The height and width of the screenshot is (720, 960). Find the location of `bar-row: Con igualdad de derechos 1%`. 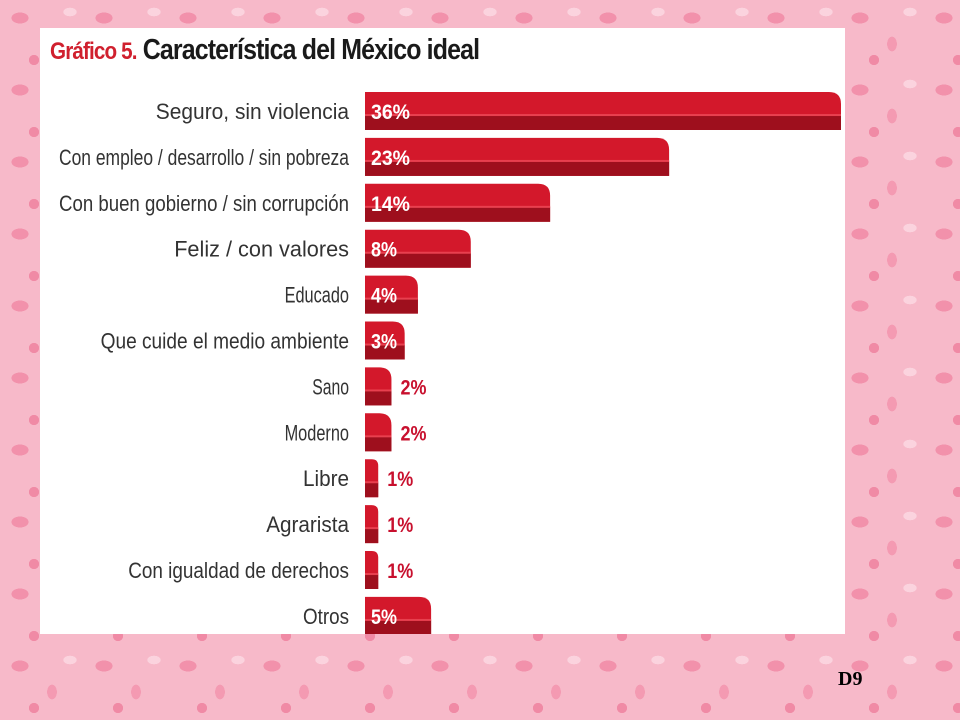

bar-row: Con igualdad de derechos 1% is located at coordinates (270, 570).